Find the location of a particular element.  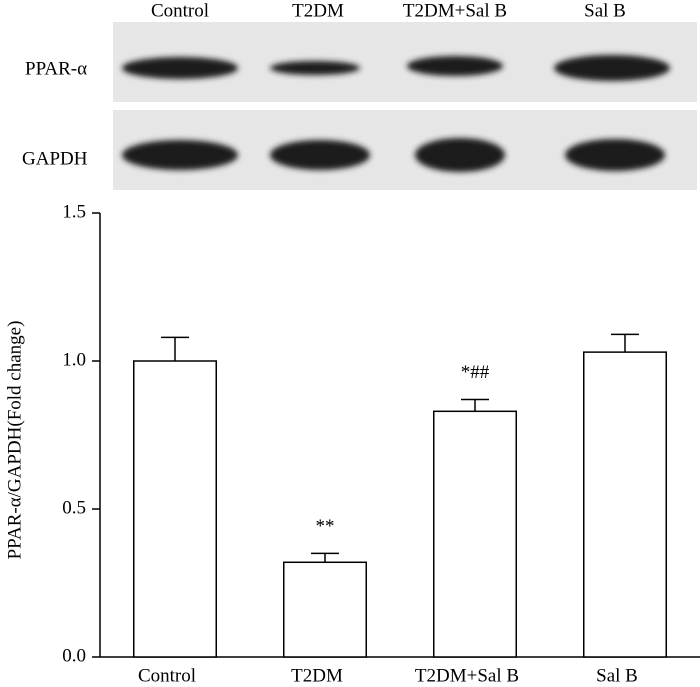

y-tick-label: 1.5 is located at coordinates (74, 211).